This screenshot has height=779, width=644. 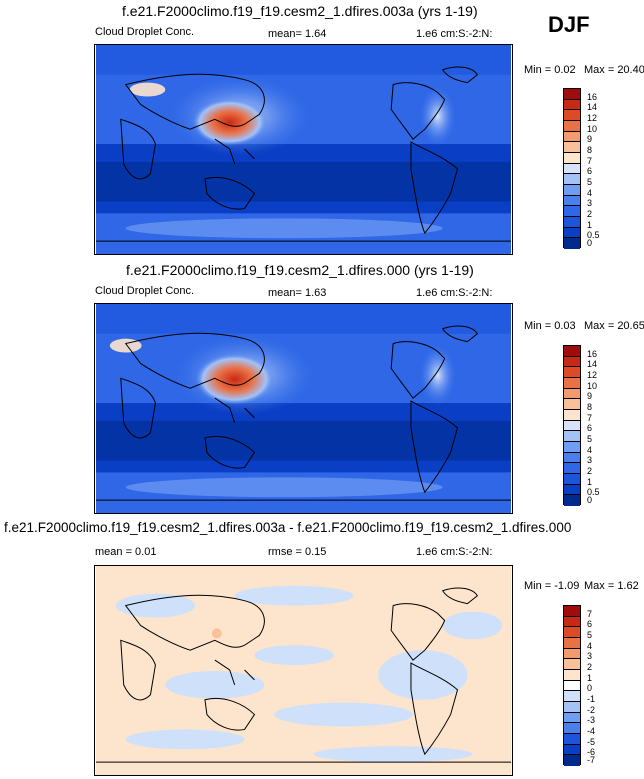 What do you see at coordinates (590, 243) in the screenshot?
I see `cb1-tick: 0` at bounding box center [590, 243].